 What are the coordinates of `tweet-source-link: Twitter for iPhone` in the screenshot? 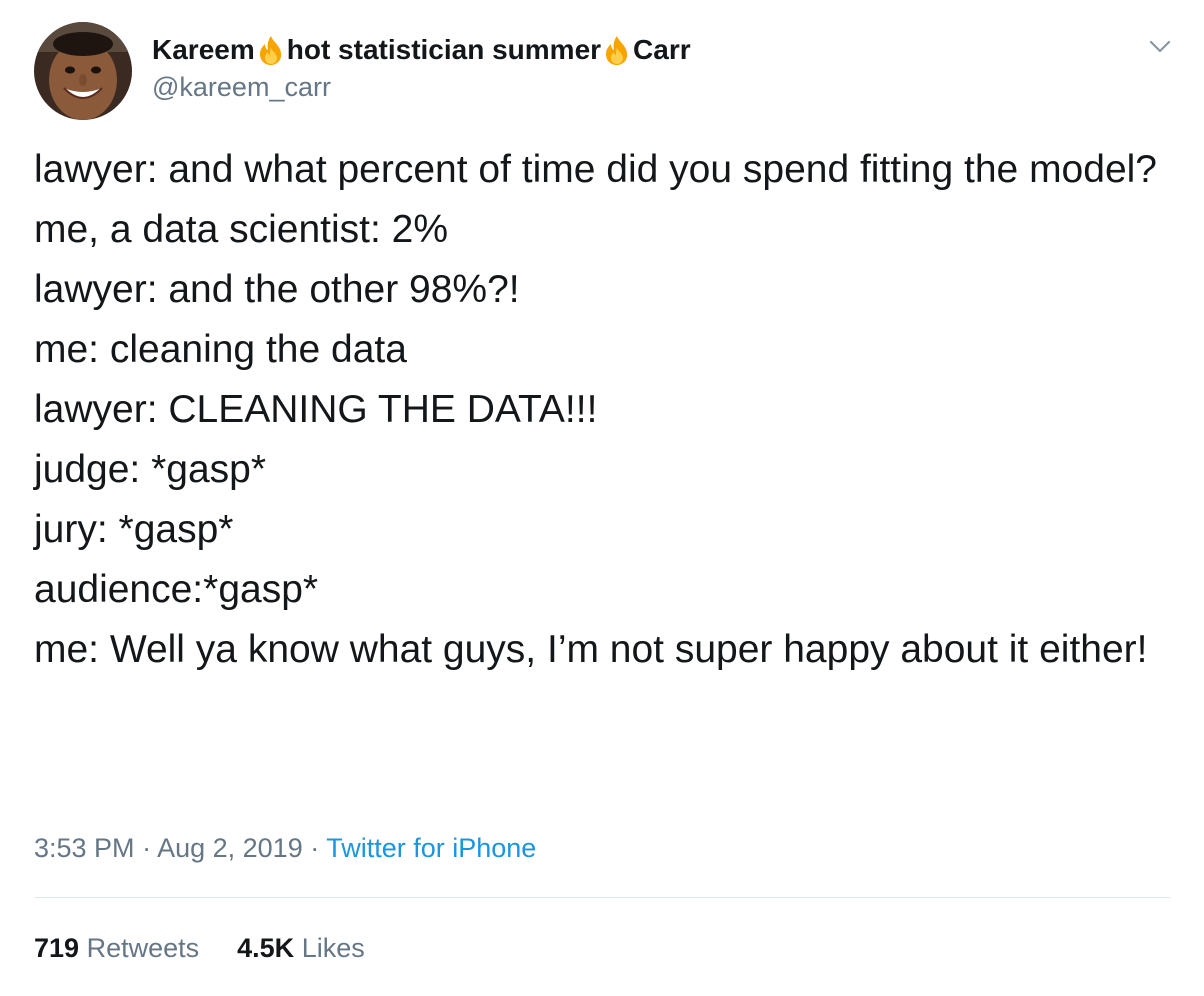 It's located at (431, 848).